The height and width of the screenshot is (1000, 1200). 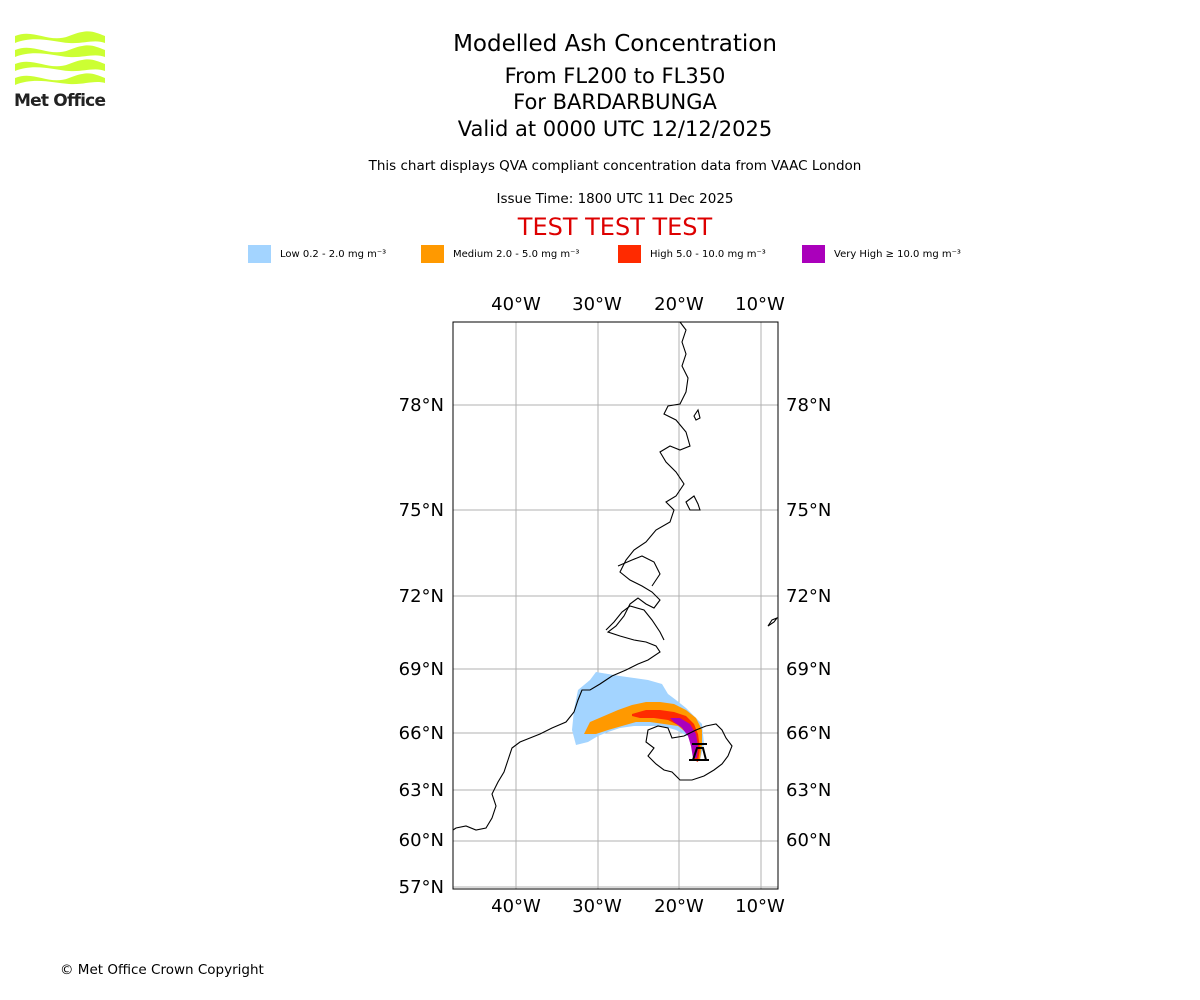 What do you see at coordinates (615, 129) in the screenshot?
I see `valid-time: Valid at 0000 UTC 12/12/2025` at bounding box center [615, 129].